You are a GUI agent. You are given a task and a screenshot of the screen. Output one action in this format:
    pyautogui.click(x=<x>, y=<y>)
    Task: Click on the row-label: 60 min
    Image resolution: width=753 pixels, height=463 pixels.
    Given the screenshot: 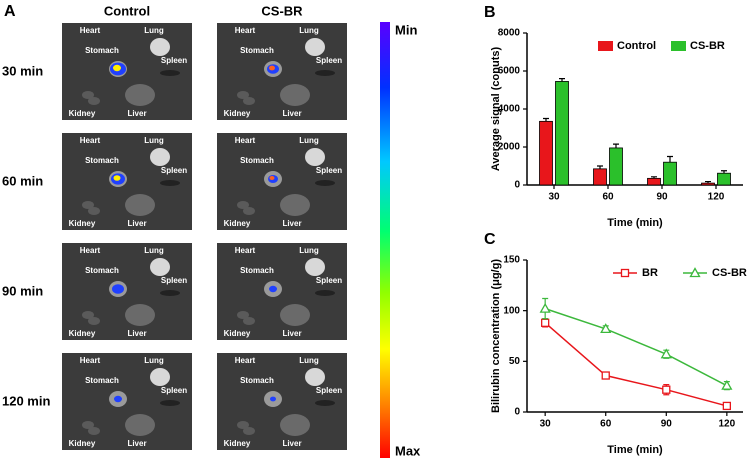 What is the action you would take?
    pyautogui.click(x=22, y=180)
    